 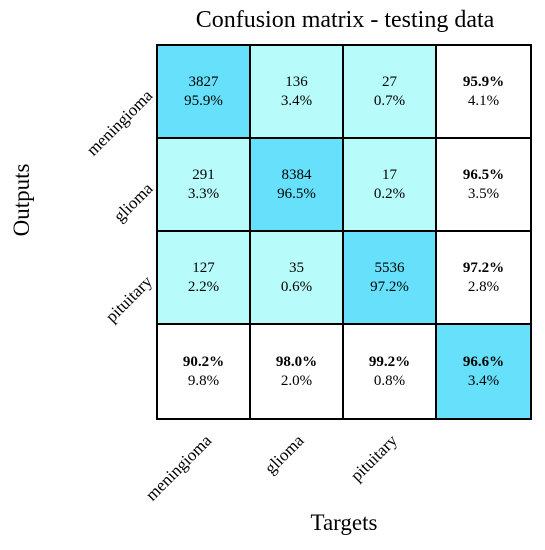 What do you see at coordinates (345, 20) in the screenshot?
I see `chart-title: Confusion matrix - testing data` at bounding box center [345, 20].